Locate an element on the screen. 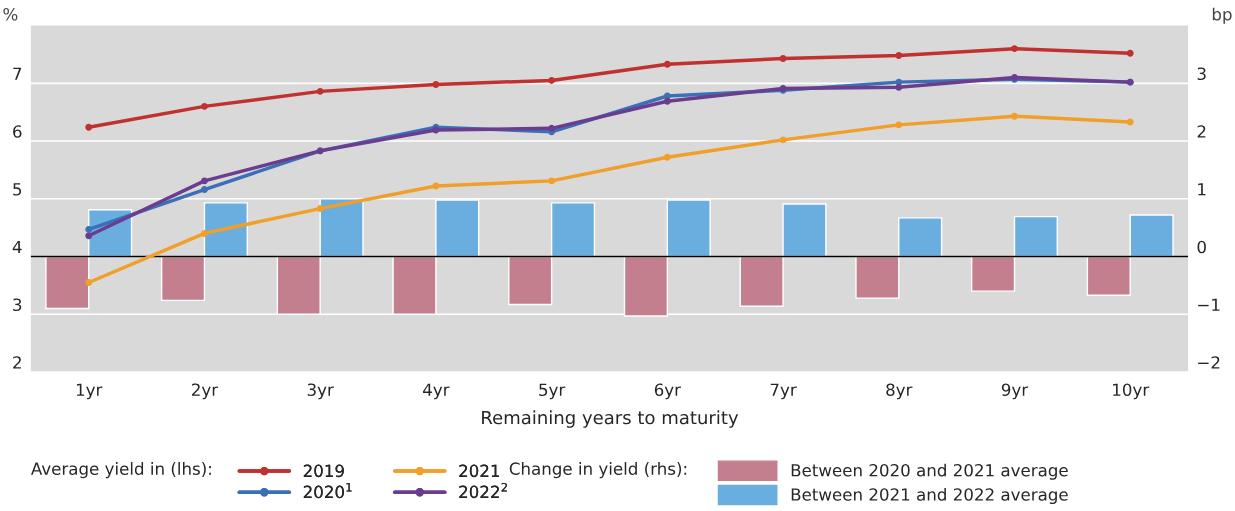 Image resolution: width=1235 pixels, height=511 pixels. y2-tick-label: 2 is located at coordinates (1201, 131).